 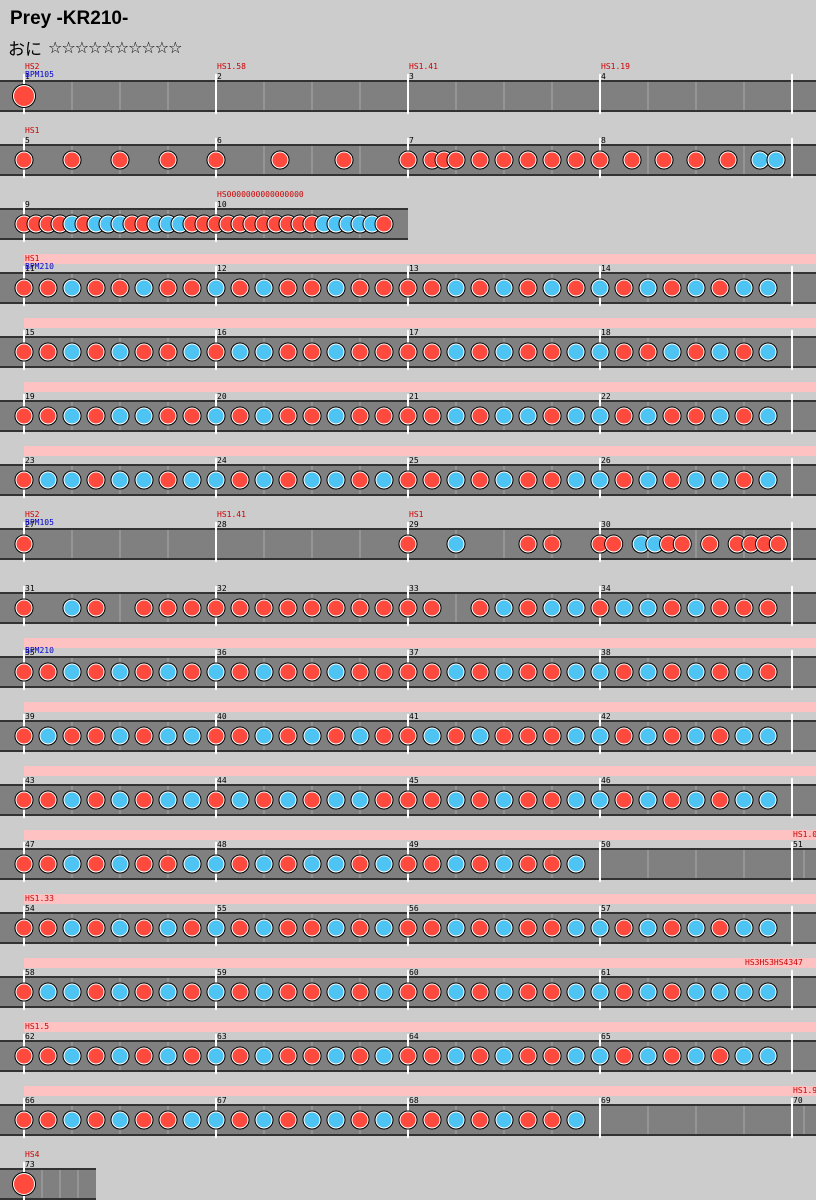 What do you see at coordinates (222, 396) in the screenshot?
I see `measure-number: 20` at bounding box center [222, 396].